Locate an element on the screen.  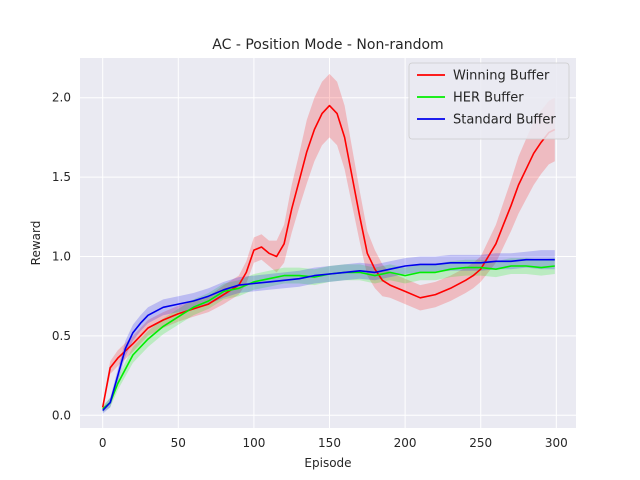
chart-title: AC - Position Mode - Non-random is located at coordinates (327, 45).